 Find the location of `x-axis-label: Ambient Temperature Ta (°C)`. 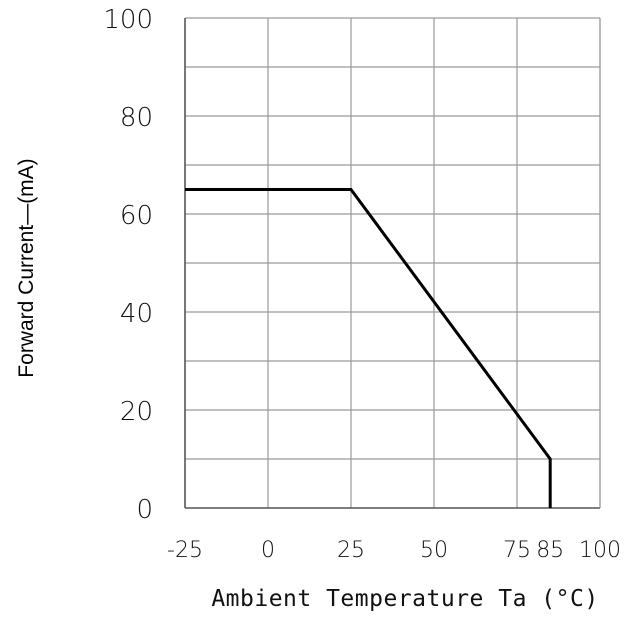

x-axis-label: Ambient Temperature Ta (°C) is located at coordinates (404, 599).